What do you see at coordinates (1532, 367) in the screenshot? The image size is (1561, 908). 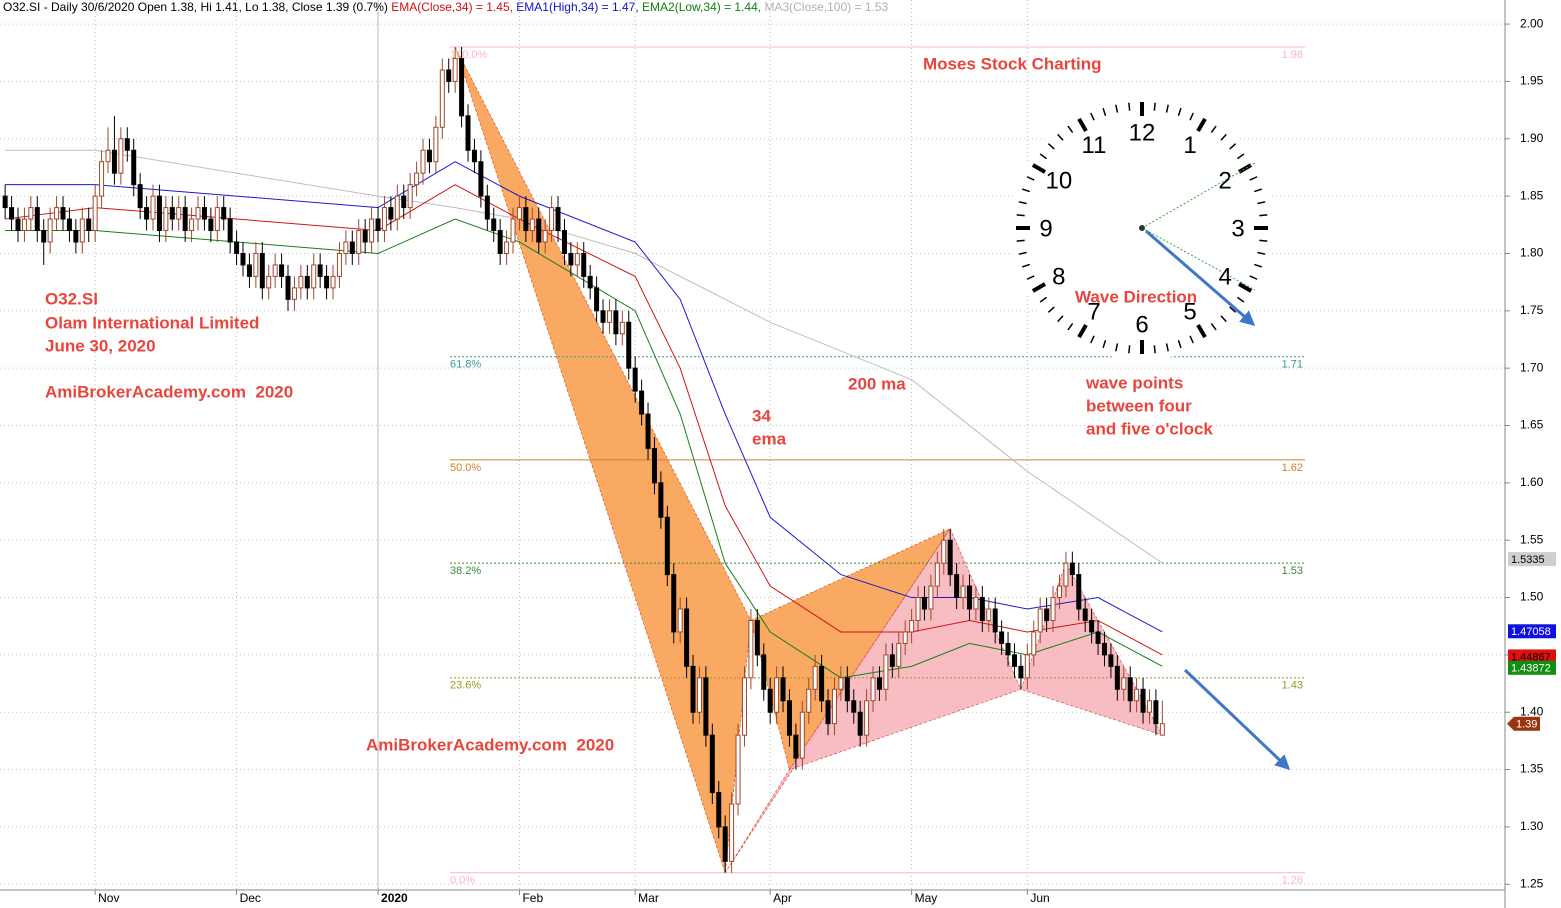 I see `y-tick-label: 1.70` at bounding box center [1532, 367].